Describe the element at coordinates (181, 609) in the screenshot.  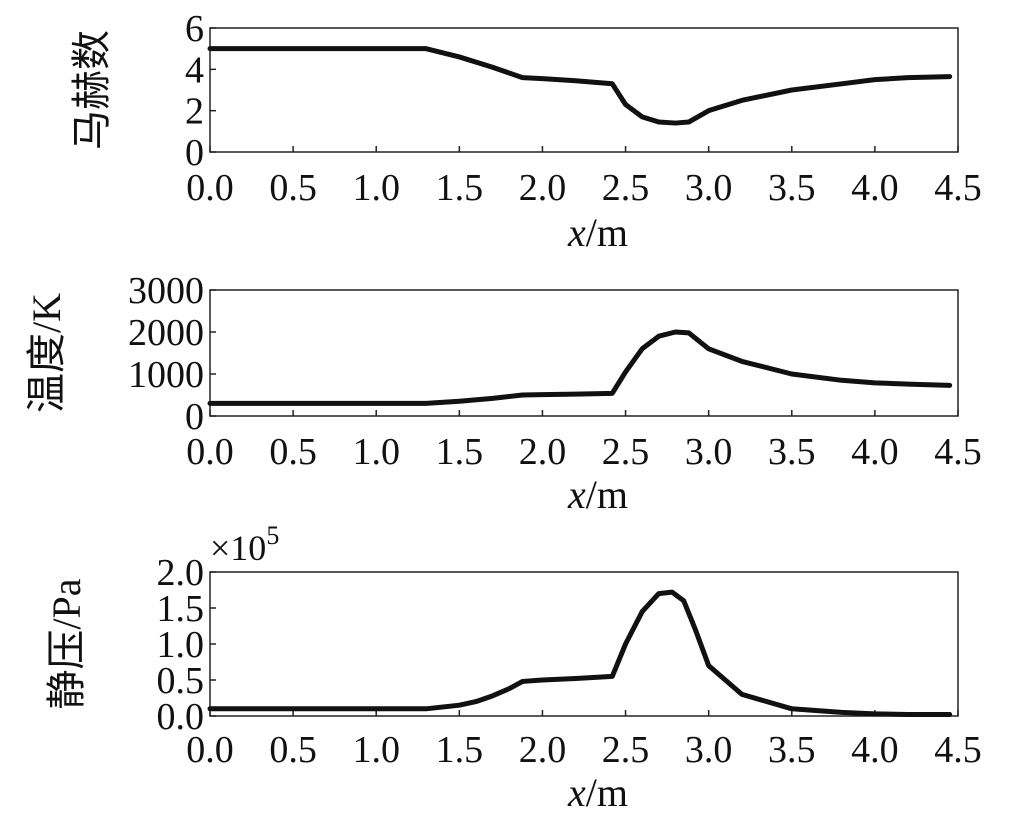
I see `y-tick-label: 1.5` at that location.